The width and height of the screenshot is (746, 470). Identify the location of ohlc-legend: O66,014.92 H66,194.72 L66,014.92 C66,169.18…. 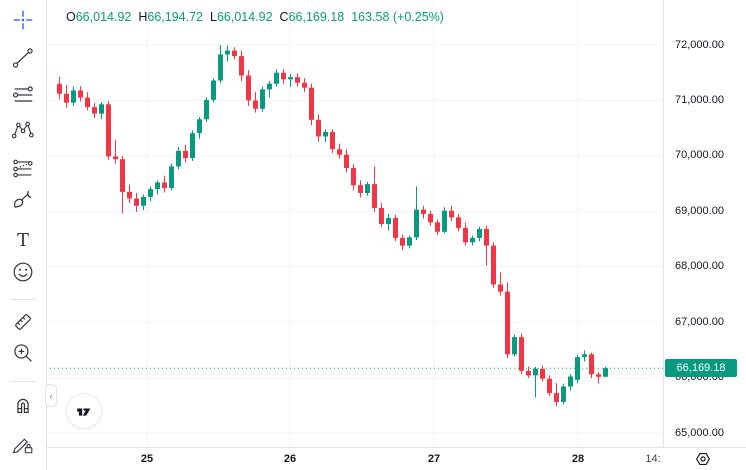
(255, 17).